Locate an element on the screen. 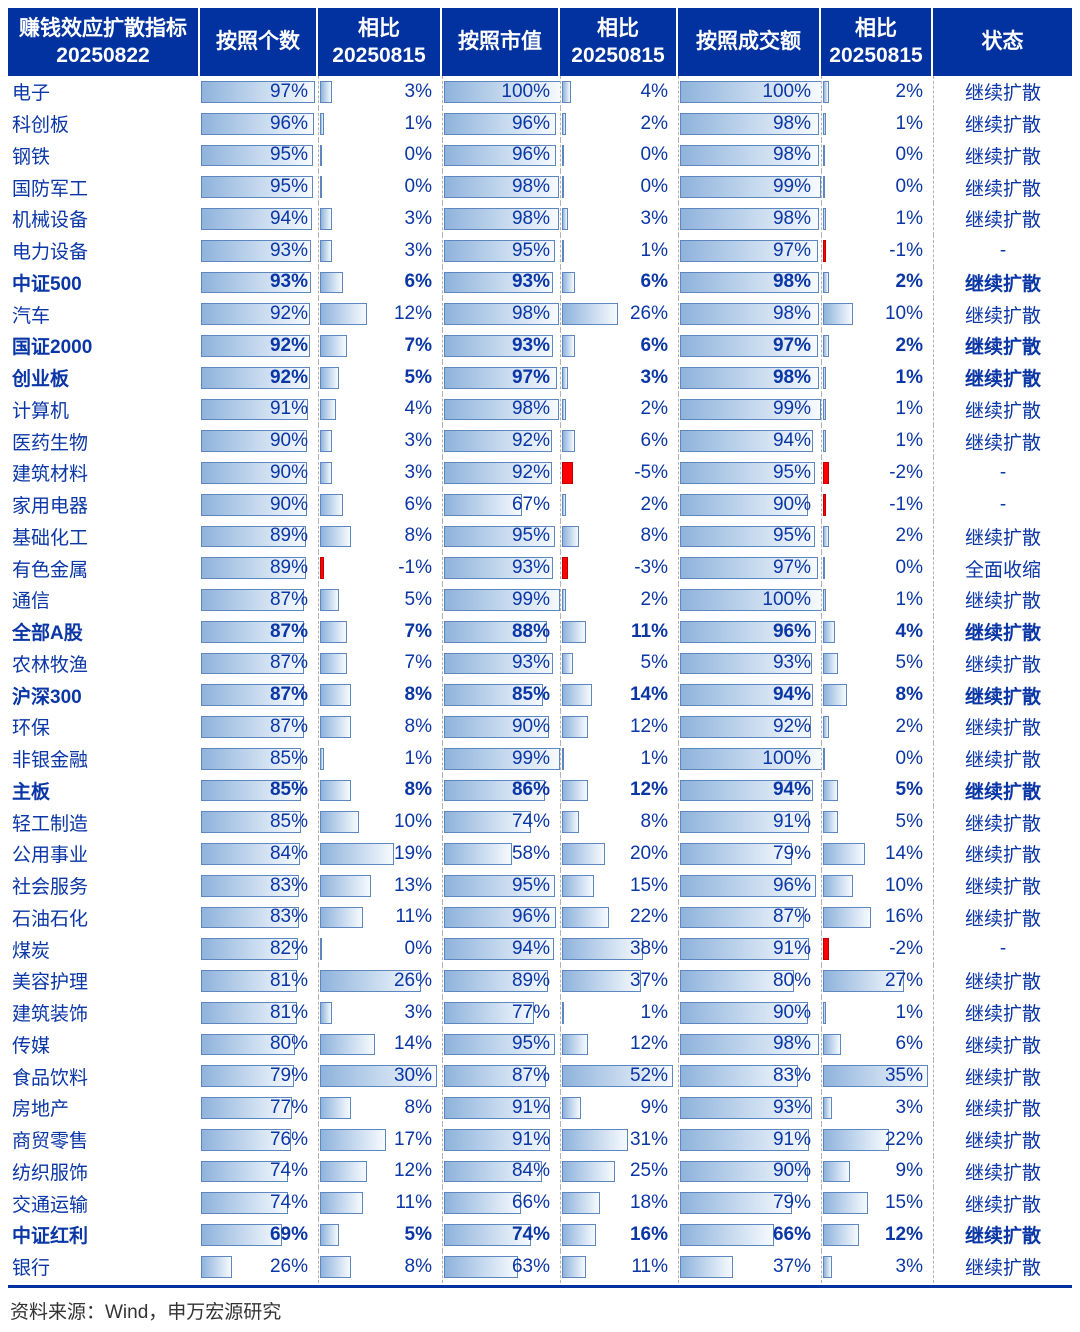 The image size is (1080, 1332). row-label: 非银金融 is located at coordinates (50, 761).